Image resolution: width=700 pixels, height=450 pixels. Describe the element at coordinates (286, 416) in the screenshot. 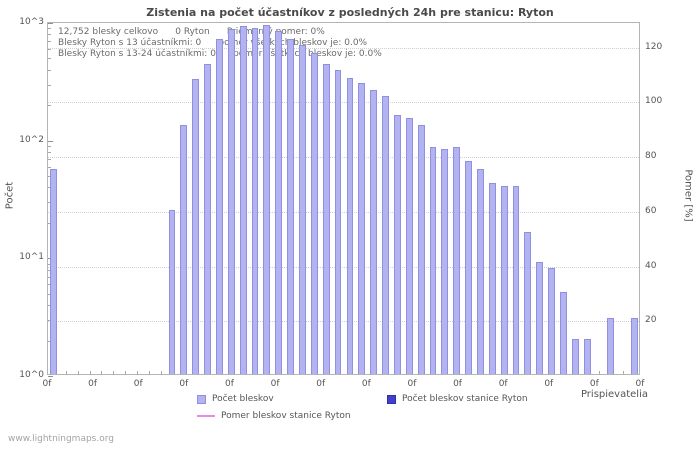

I see `legend-label: Pomer bleskov stanice Ryton` at that location.